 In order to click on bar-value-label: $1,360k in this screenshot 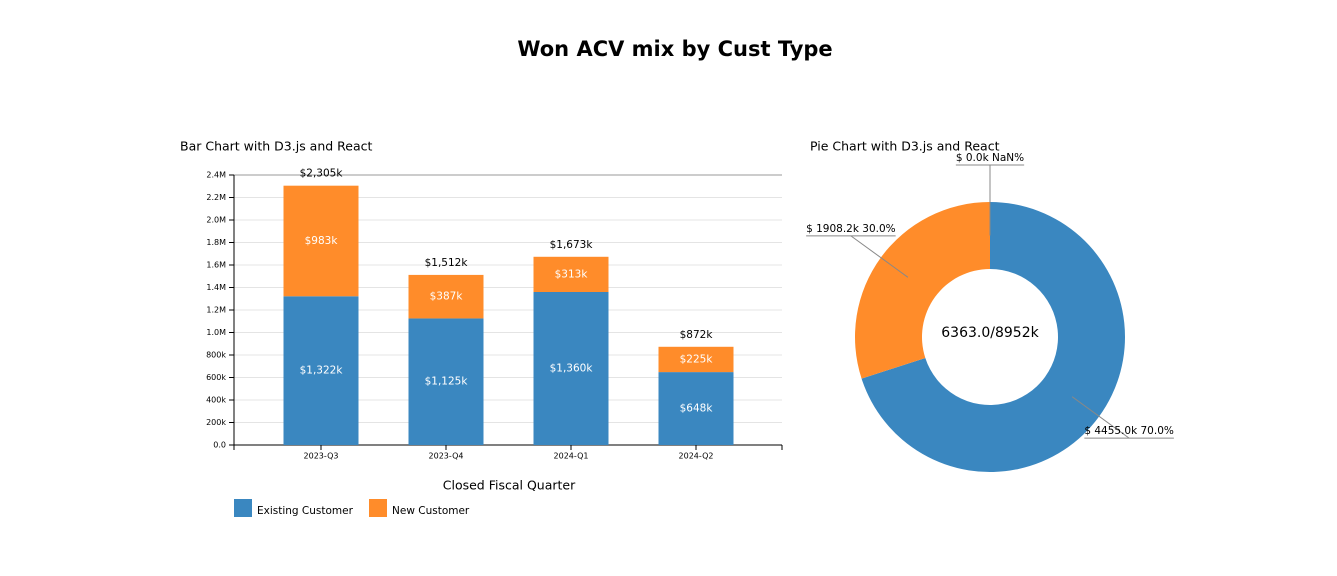, I will do `click(572, 369)`.